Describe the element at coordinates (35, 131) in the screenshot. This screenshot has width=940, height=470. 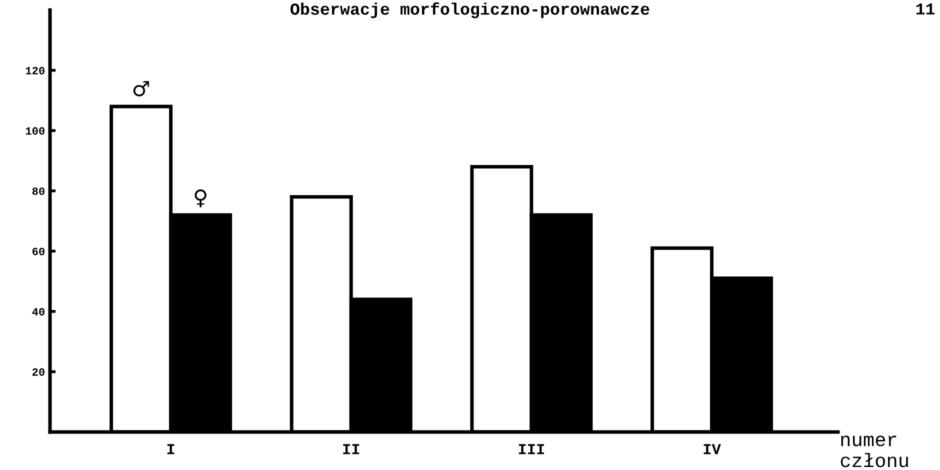
I see `y-tick-label: 100` at that location.